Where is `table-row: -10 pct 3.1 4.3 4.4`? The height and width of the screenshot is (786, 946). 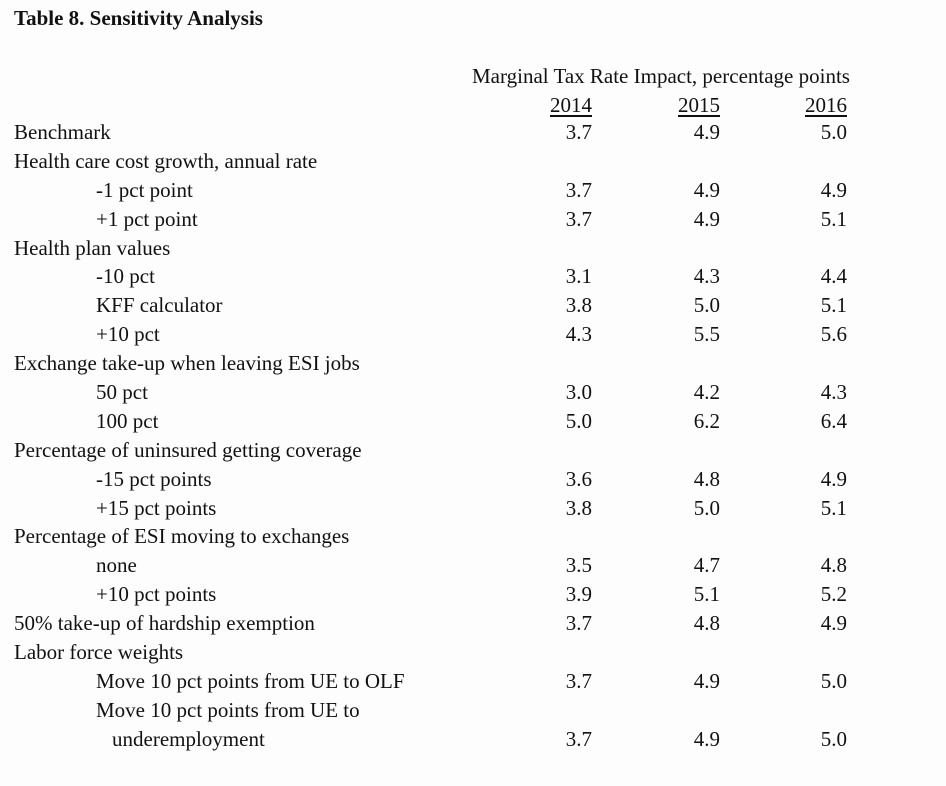
table-row: -10 pct 3.1 4.3 4.4 is located at coordinates (473, 278).